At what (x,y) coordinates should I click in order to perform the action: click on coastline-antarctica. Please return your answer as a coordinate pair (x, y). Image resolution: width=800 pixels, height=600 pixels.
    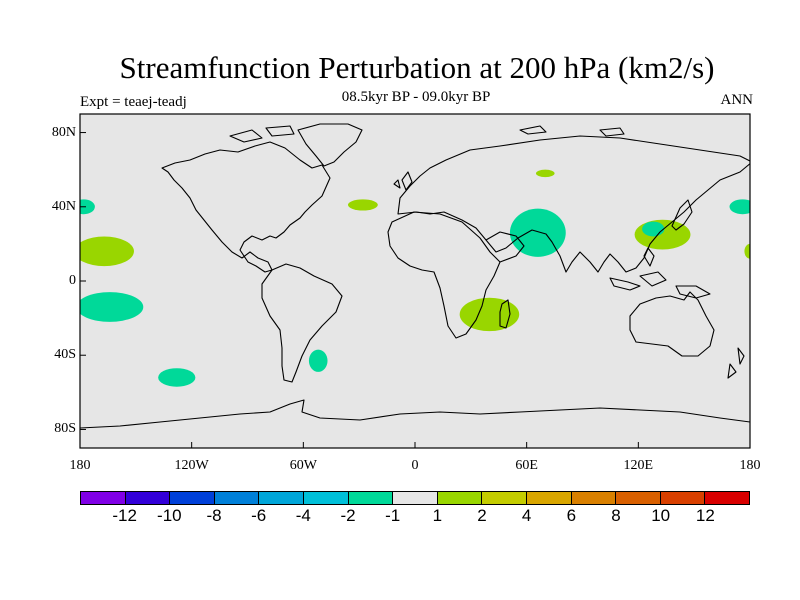
    Looking at the image, I should click on (415, 414).